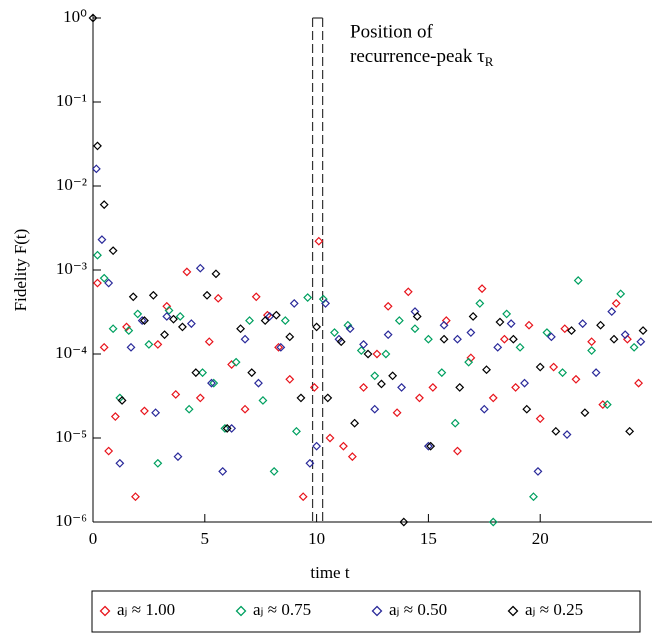 This screenshot has width=652, height=633. Describe the element at coordinates (282, 609) in the screenshot. I see `legend-label: aⱼ ≈ 0.75` at that location.